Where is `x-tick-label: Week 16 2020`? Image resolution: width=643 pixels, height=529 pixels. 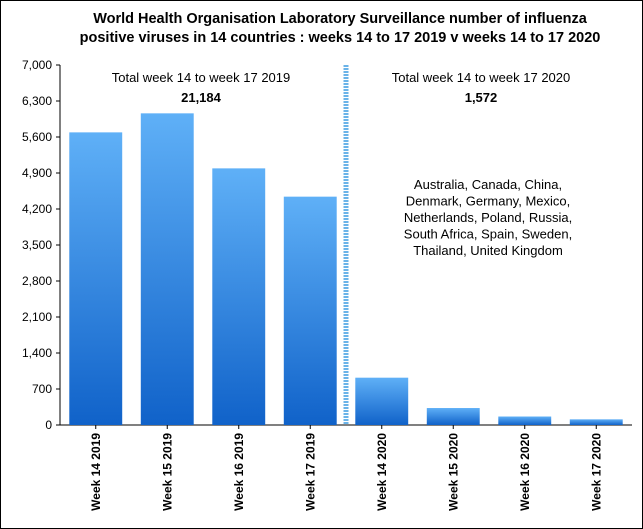
x-tick-label: Week 16 2020 is located at coordinates (525, 472).